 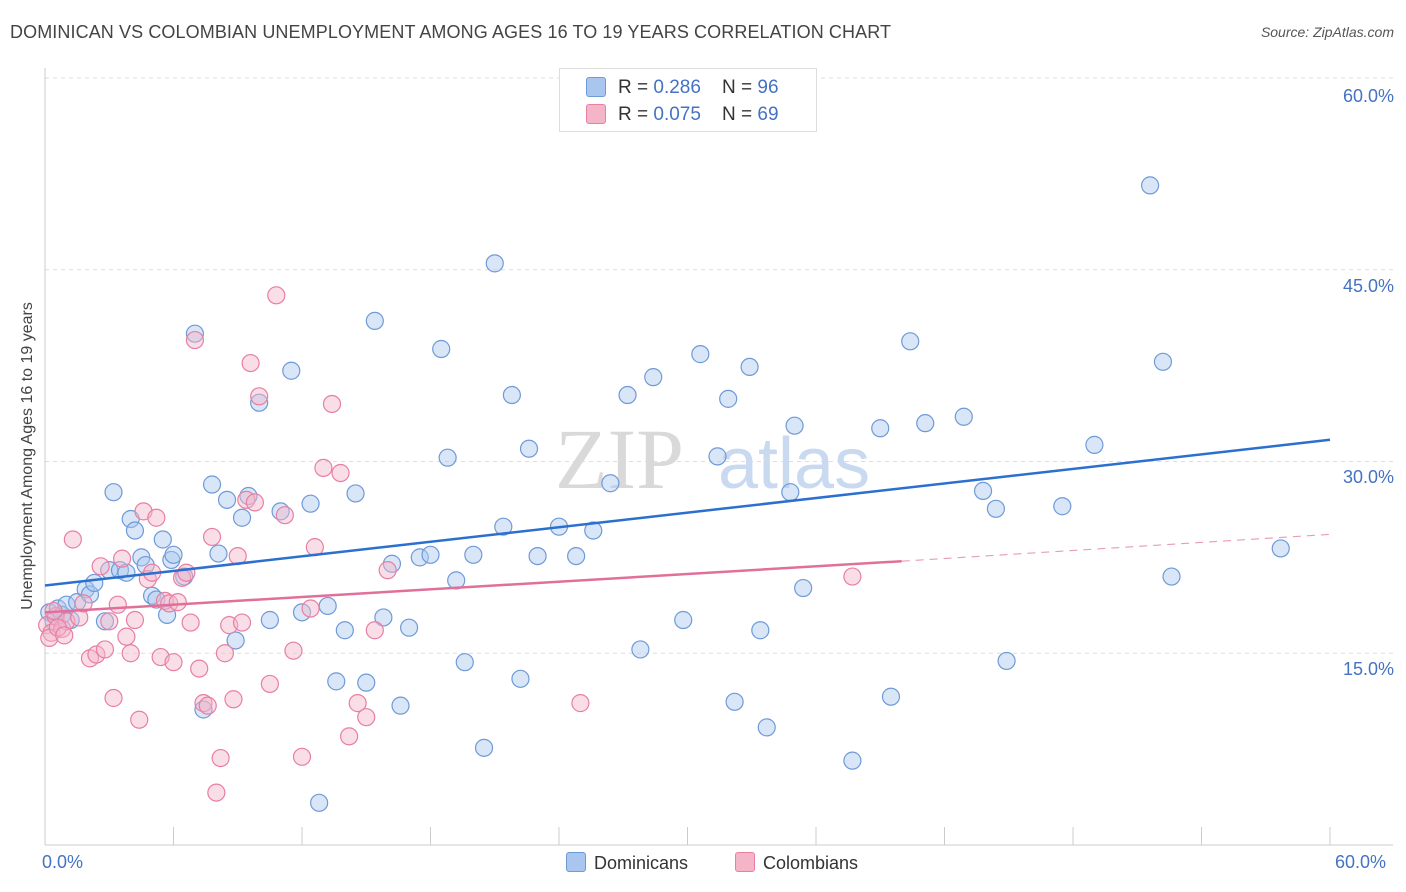 I want to click on legend-item-dominicans: Dominicans, so click(x=627, y=863).